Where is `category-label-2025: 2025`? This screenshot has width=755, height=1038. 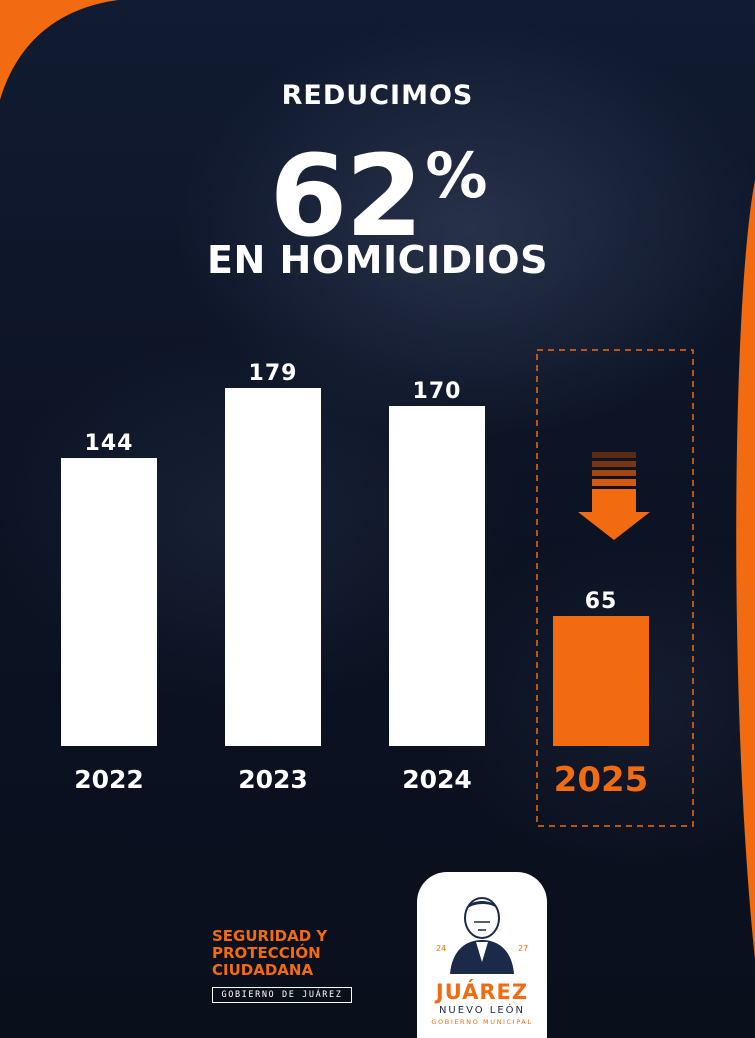 category-label-2025: 2025 is located at coordinates (601, 780).